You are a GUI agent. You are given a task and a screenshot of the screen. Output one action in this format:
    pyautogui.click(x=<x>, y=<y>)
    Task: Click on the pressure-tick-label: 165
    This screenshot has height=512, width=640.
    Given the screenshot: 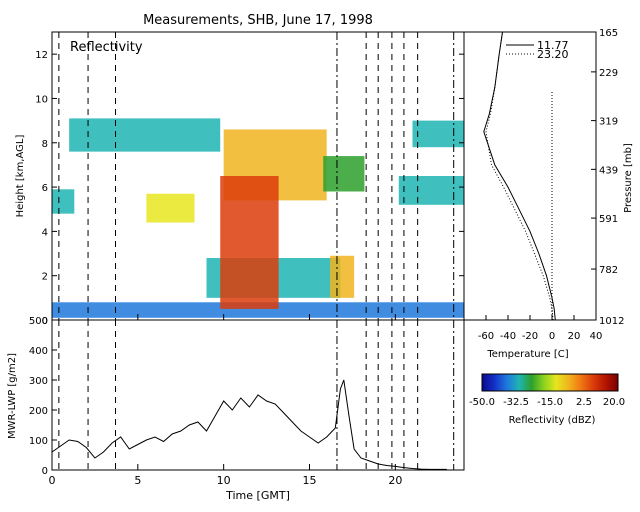 What is the action you would take?
    pyautogui.click(x=608, y=33)
    